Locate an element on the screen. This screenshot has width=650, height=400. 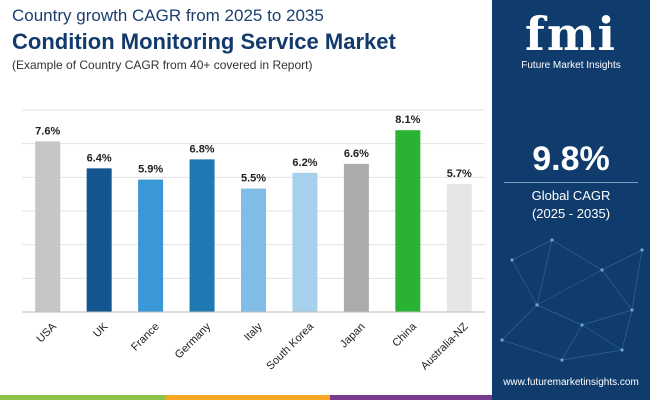
bar-uk is located at coordinates (99, 240).